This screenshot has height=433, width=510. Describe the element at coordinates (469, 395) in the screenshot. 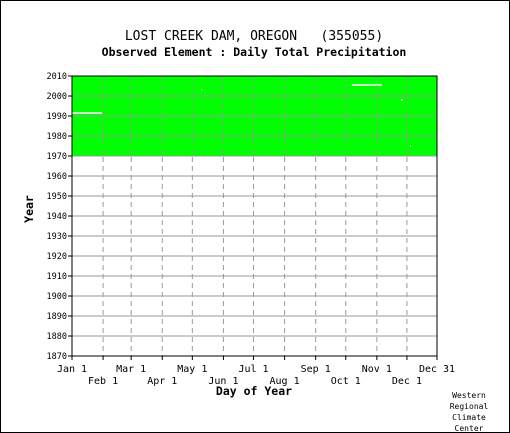

I see `credit-line: Western` at that location.